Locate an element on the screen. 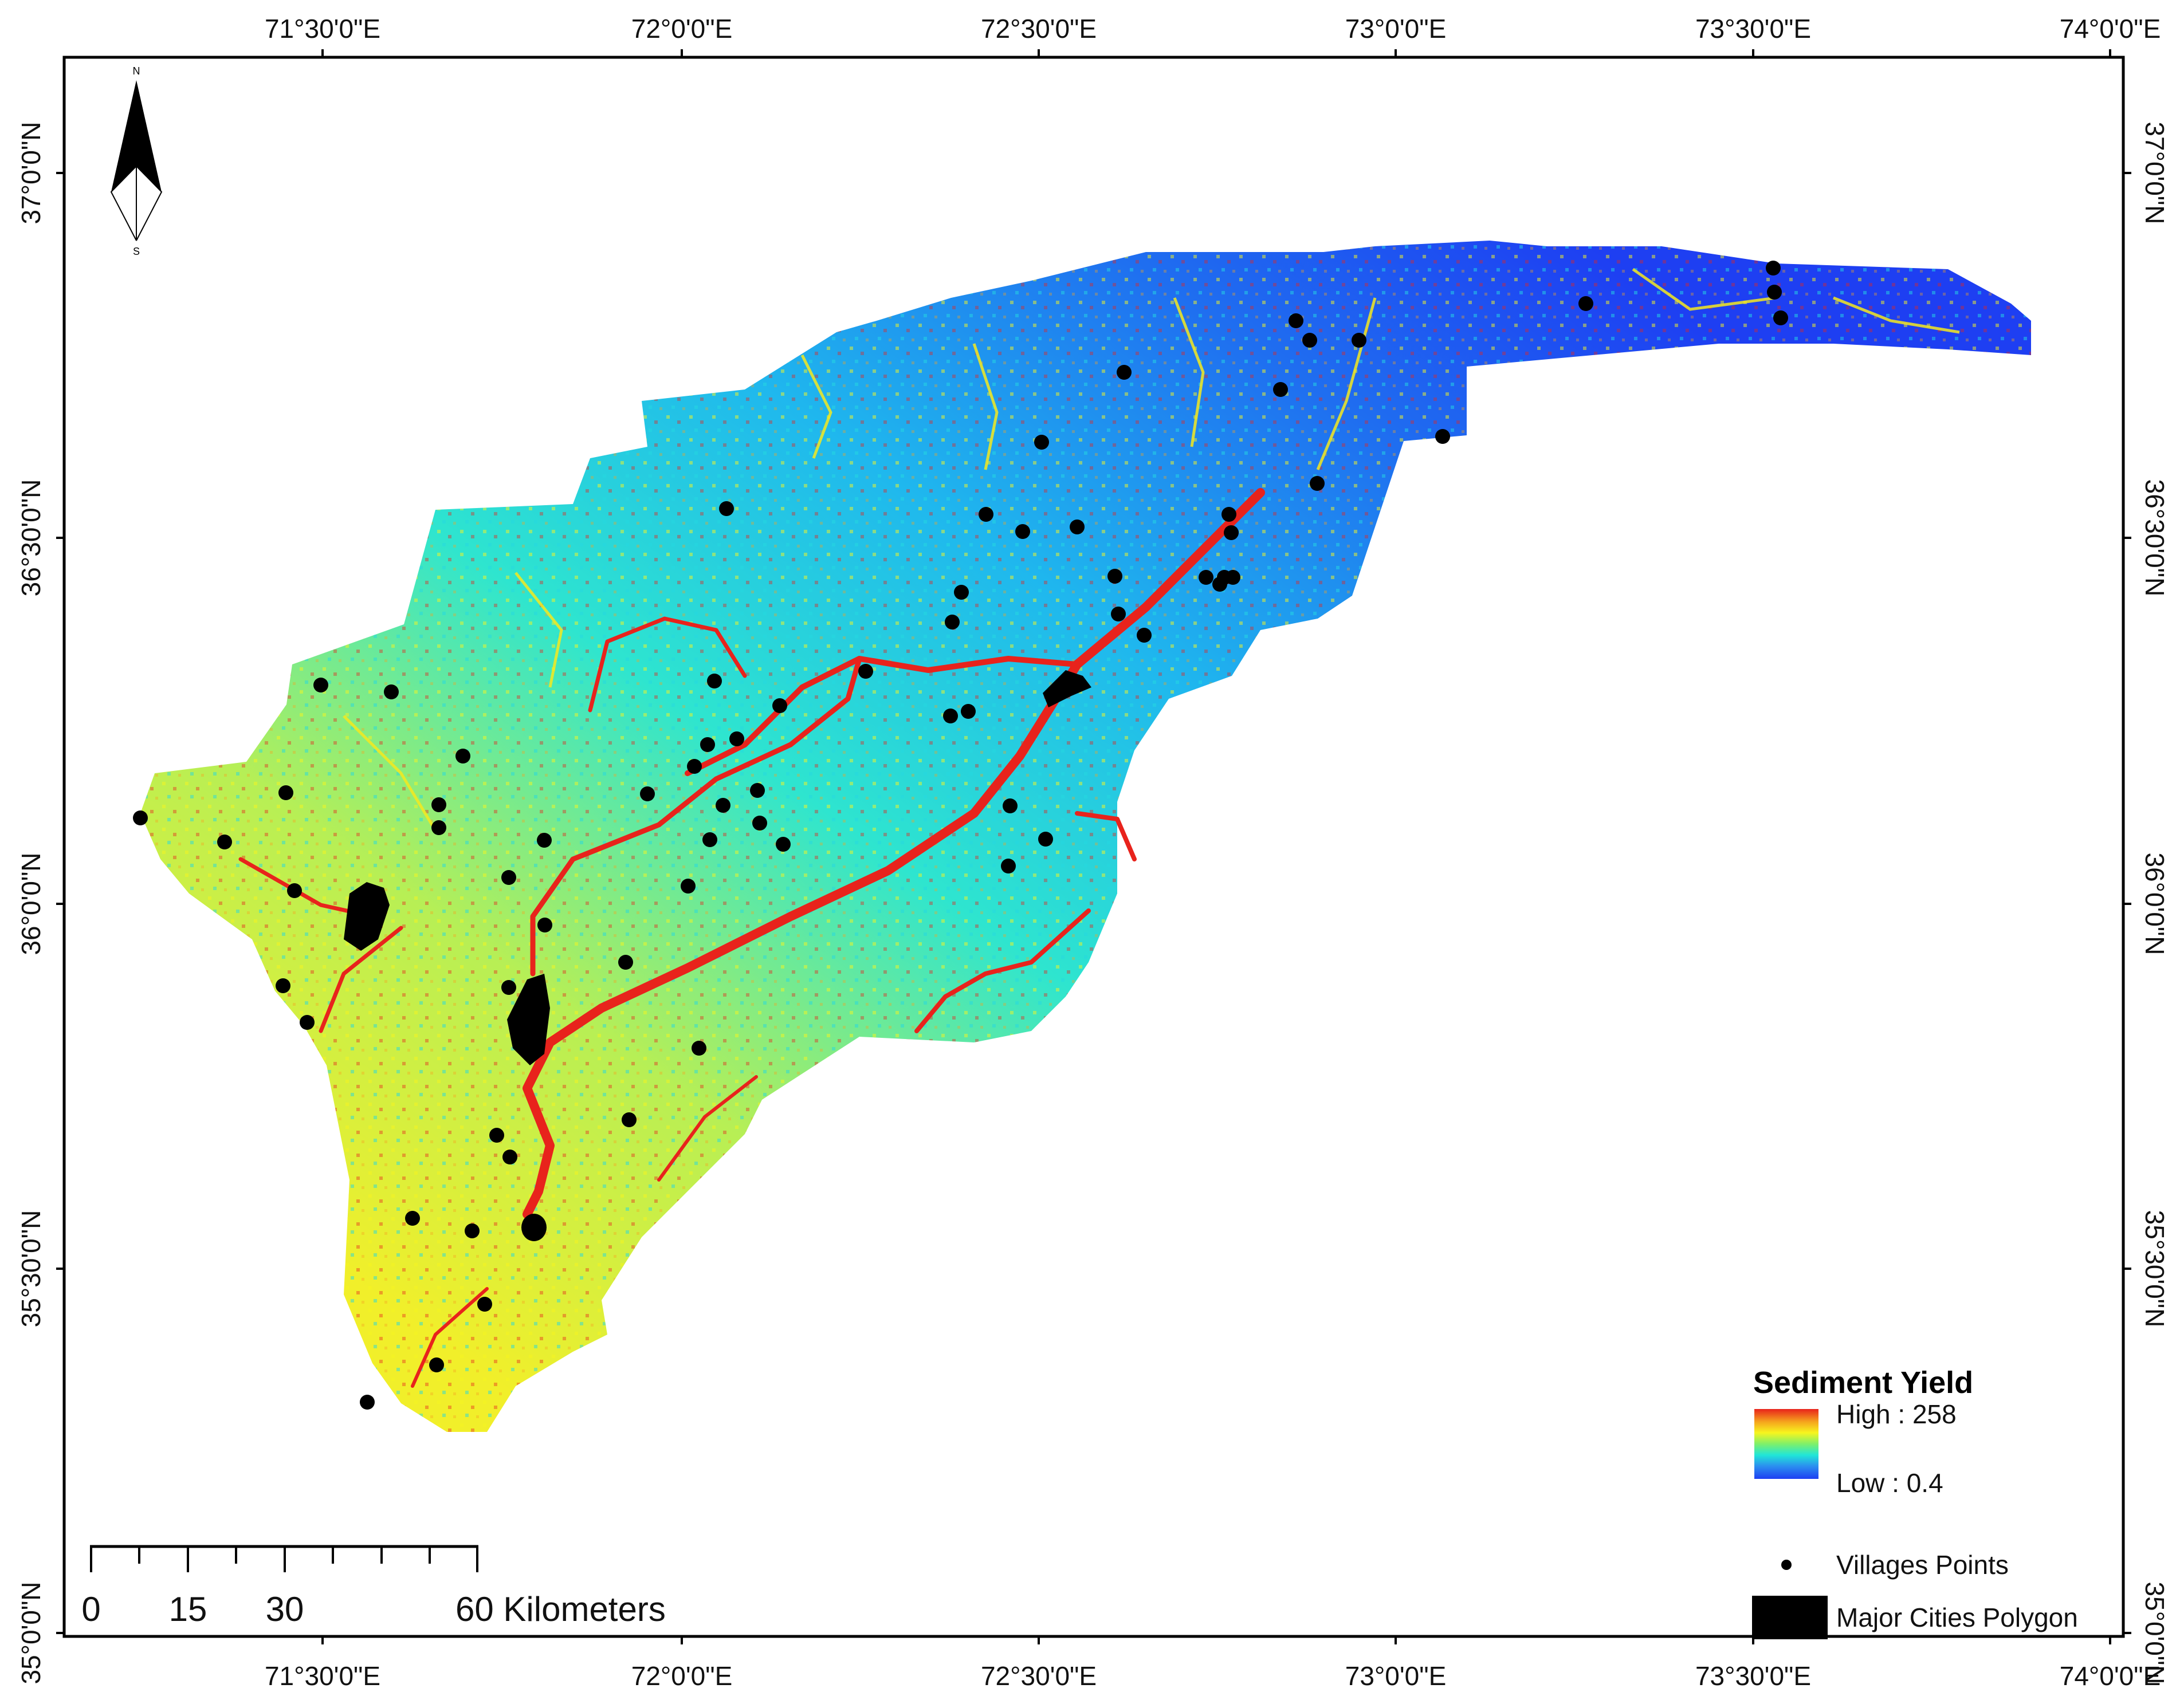  scale-label-15: 15 is located at coordinates (188, 1609).